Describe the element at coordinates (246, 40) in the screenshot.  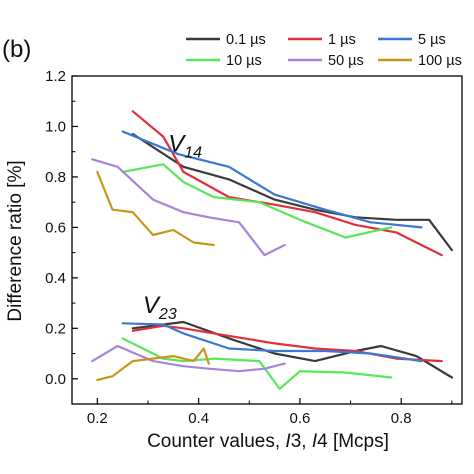
I see `legend-label-0: 0.1 µs` at that location.